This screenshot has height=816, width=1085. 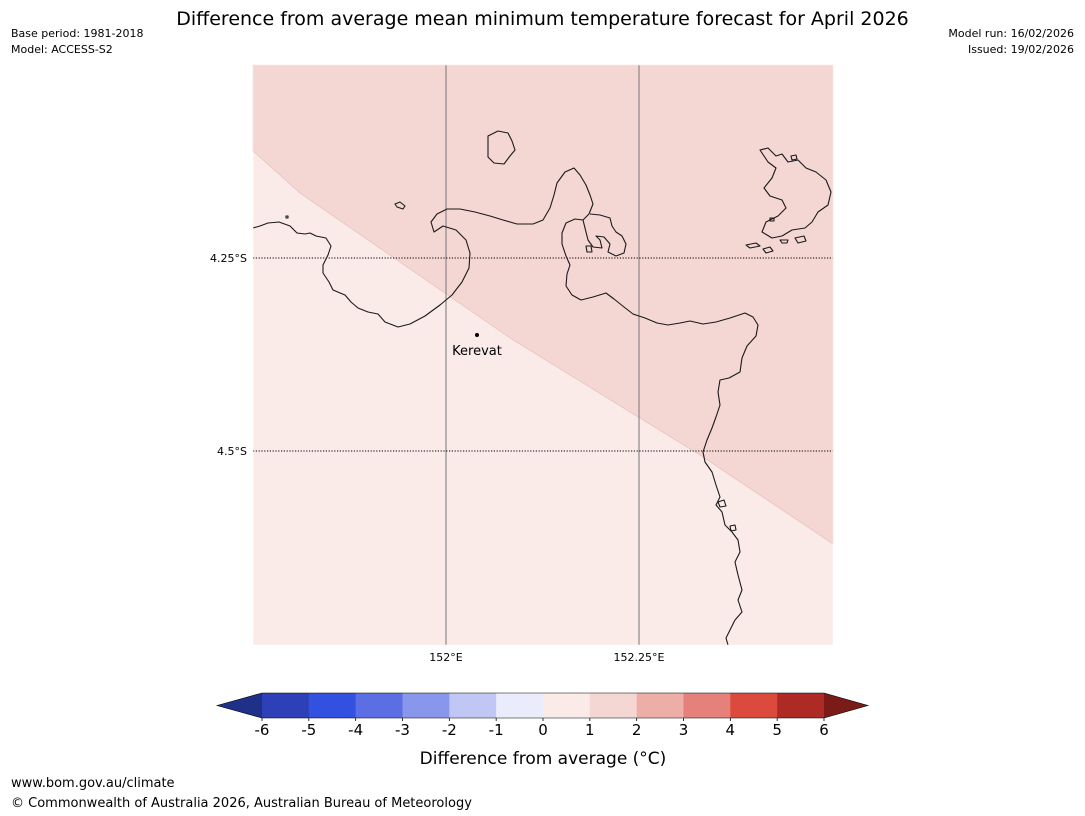 I want to click on base-period: Base period: 1981-2018, so click(x=77, y=33).